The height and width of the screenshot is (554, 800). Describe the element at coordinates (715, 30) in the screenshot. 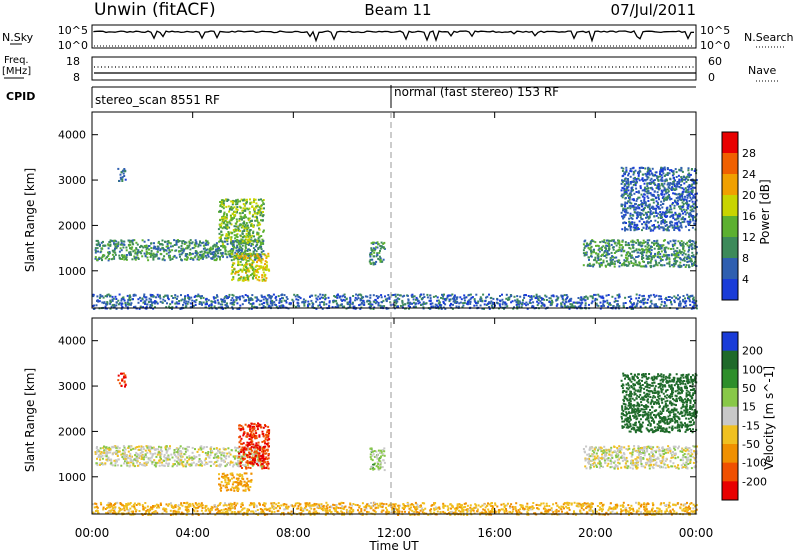

I see `nsearch-tick-top: 10^5` at that location.